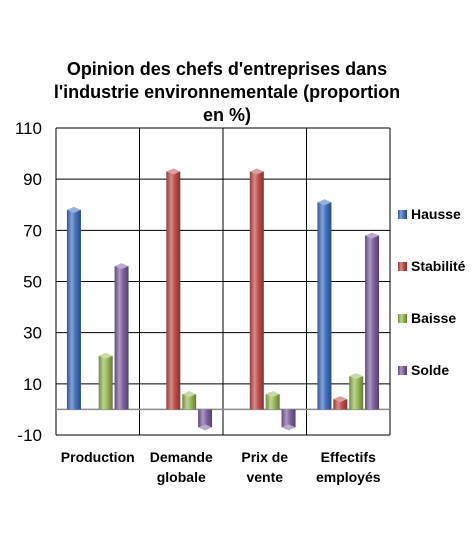 The height and width of the screenshot is (541, 474). I want to click on y-tick-label: 10, so click(32, 384).